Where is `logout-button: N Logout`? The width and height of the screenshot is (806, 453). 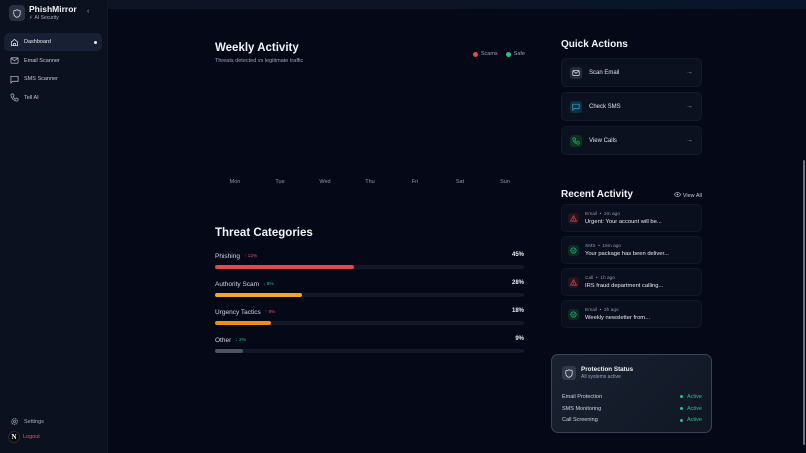
logout-button: N Logout is located at coordinates (53, 436).